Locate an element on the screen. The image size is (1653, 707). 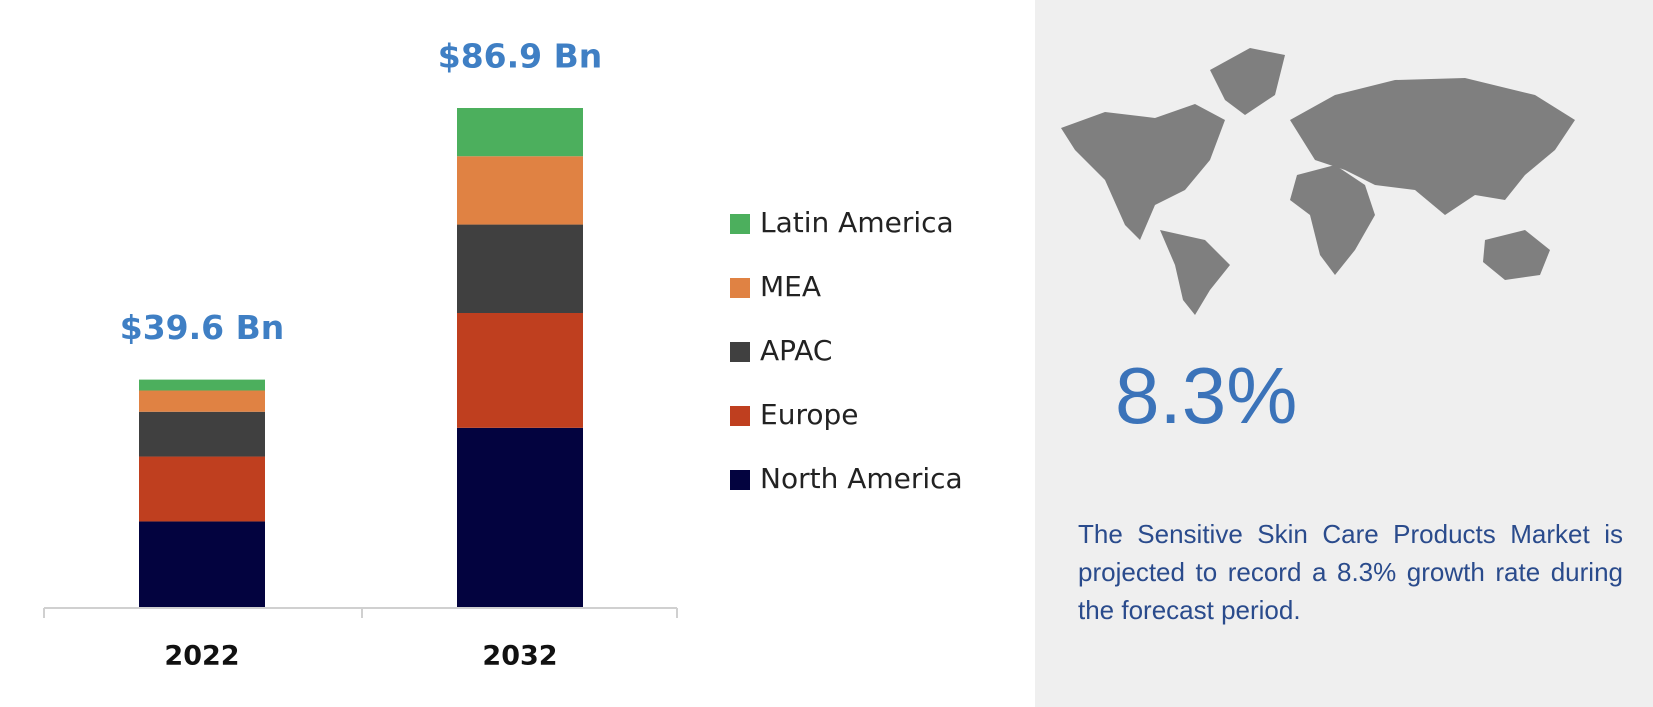
legend-label: Latin America is located at coordinates (857, 222).